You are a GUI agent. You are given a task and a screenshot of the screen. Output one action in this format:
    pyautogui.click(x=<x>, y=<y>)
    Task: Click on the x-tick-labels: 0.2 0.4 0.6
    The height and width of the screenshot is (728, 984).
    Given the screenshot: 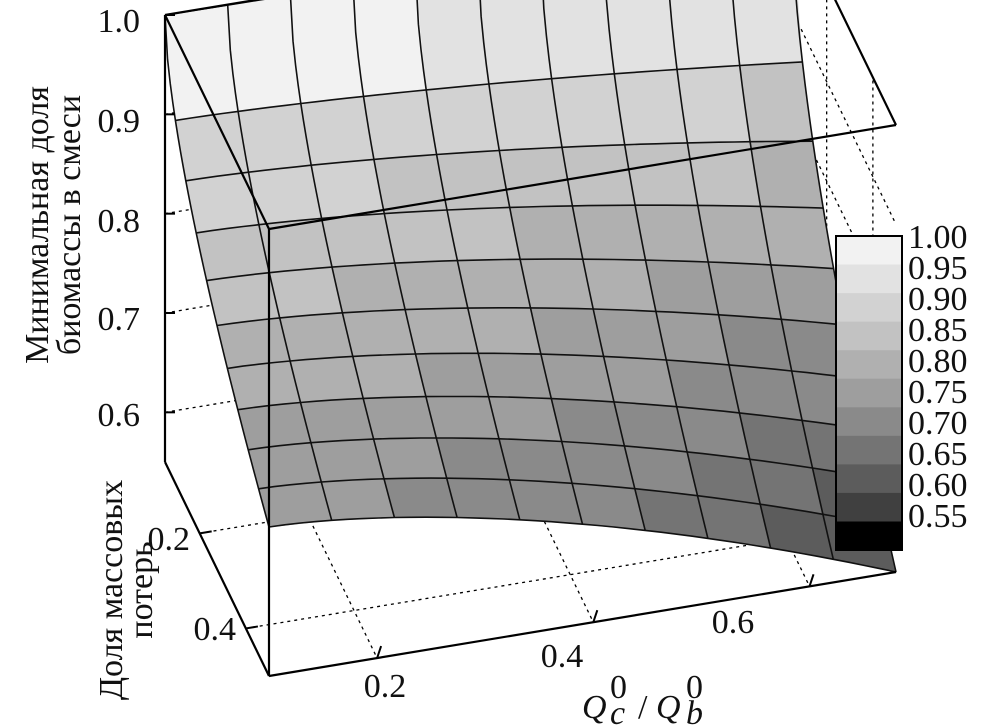 What is the action you would take?
    pyautogui.click(x=559, y=654)
    